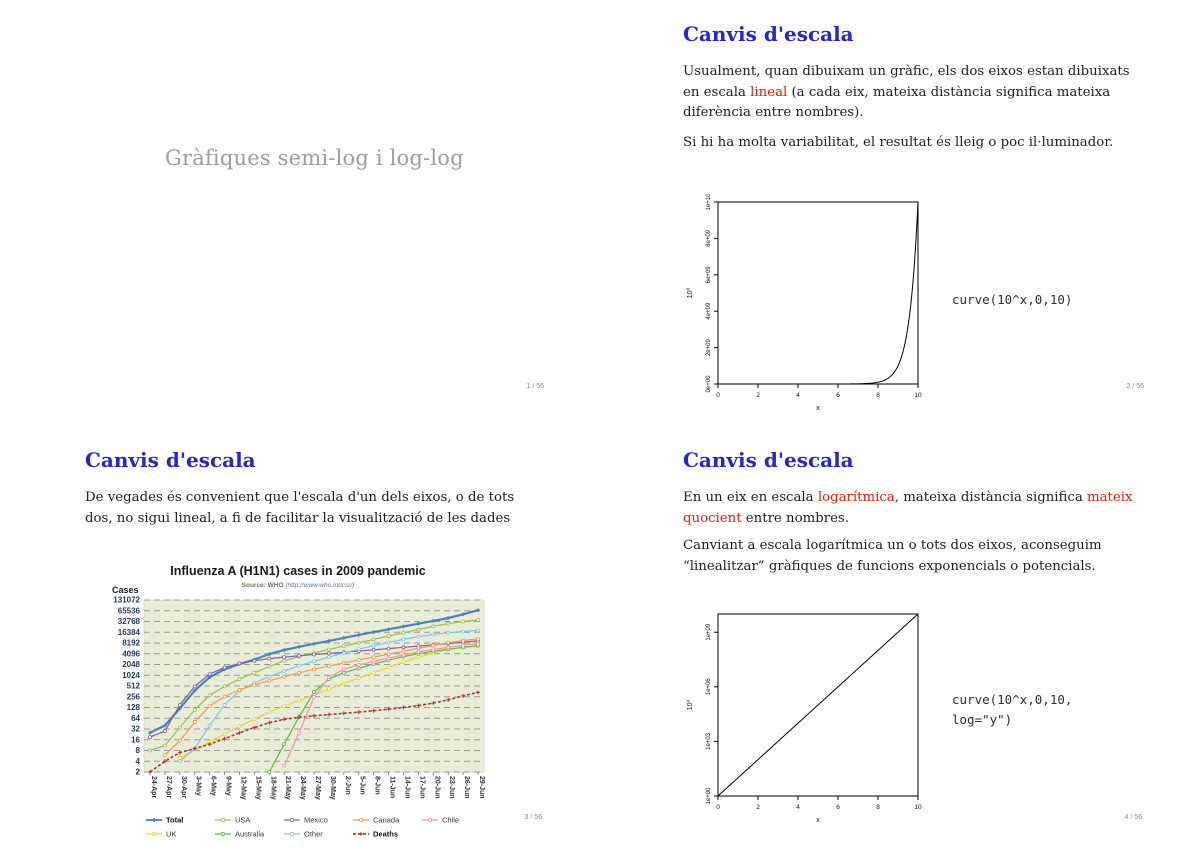 The height and width of the screenshot is (849, 1200). Describe the element at coordinates (134, 707) in the screenshot. I see `y-tick-label: 128` at that location.